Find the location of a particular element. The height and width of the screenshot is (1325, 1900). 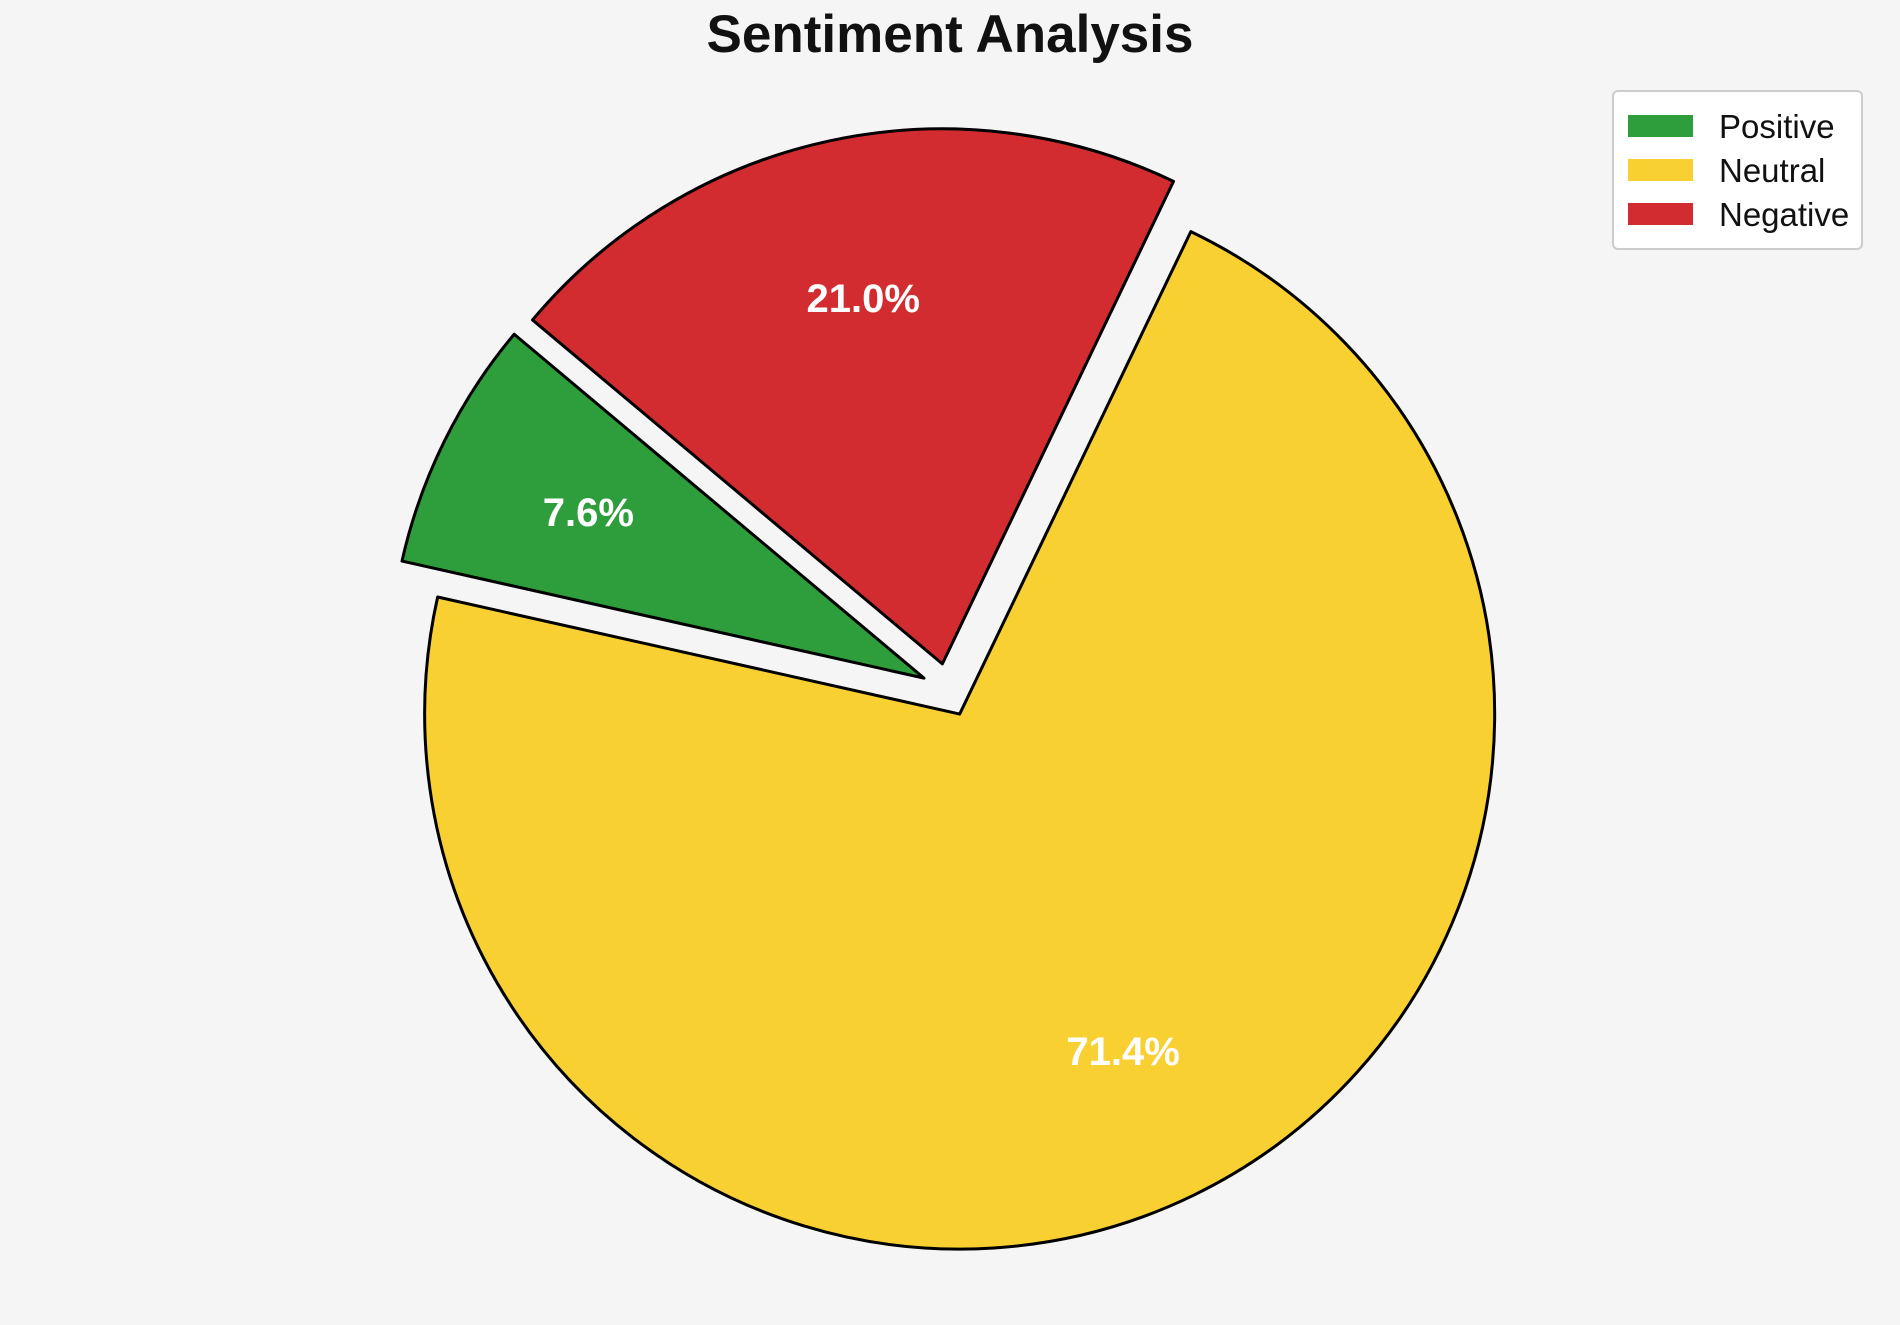

legend-swatch-neutral is located at coordinates (1660, 170).